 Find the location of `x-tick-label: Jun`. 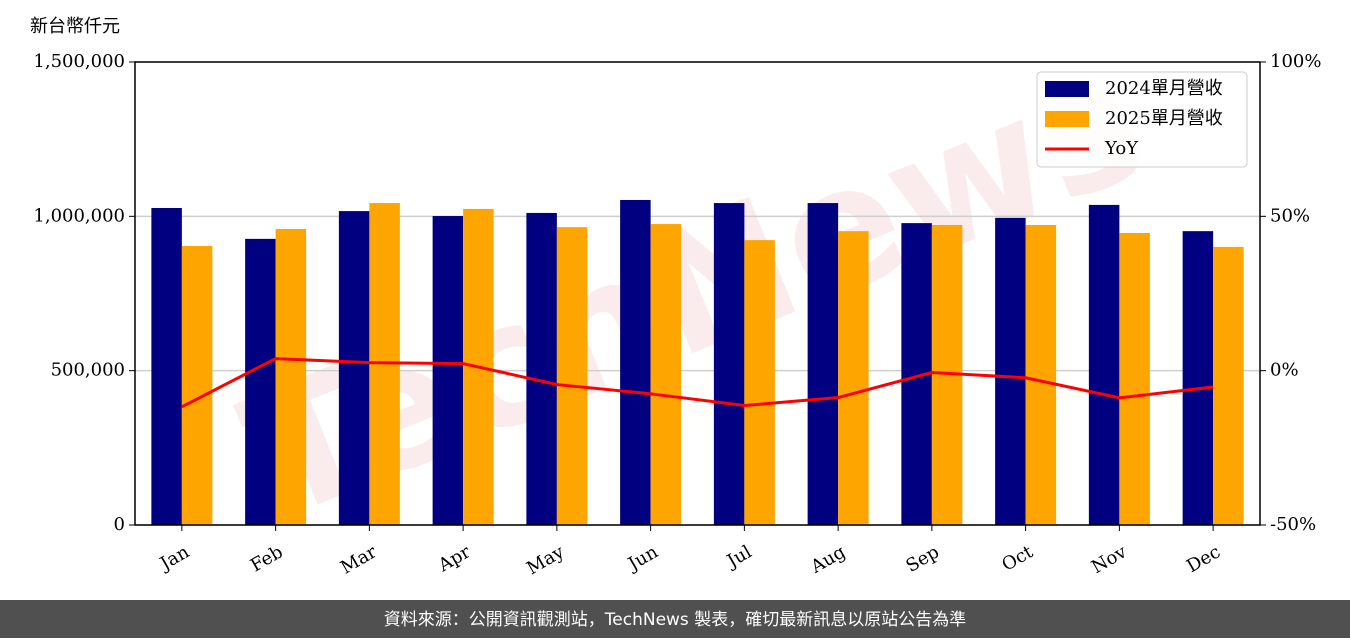

x-tick-label: Jun is located at coordinates (642, 558).